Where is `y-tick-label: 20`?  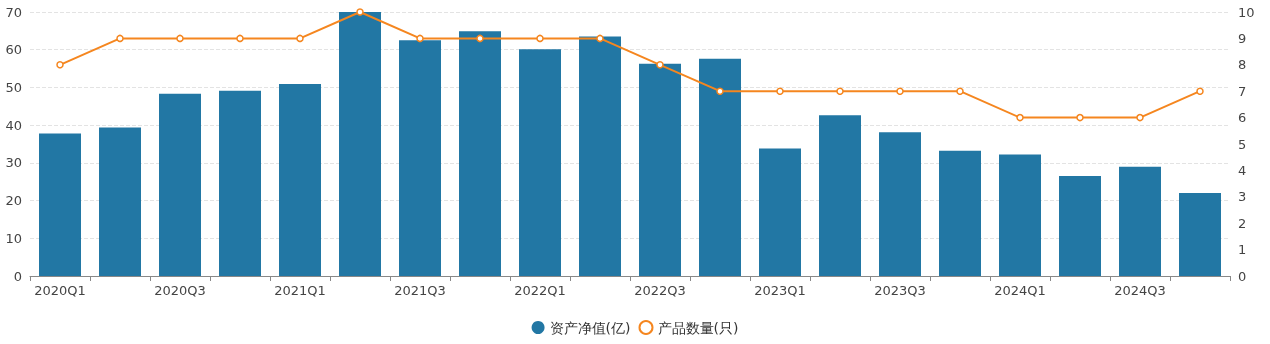
y-tick-label: 20 is located at coordinates (13, 201).